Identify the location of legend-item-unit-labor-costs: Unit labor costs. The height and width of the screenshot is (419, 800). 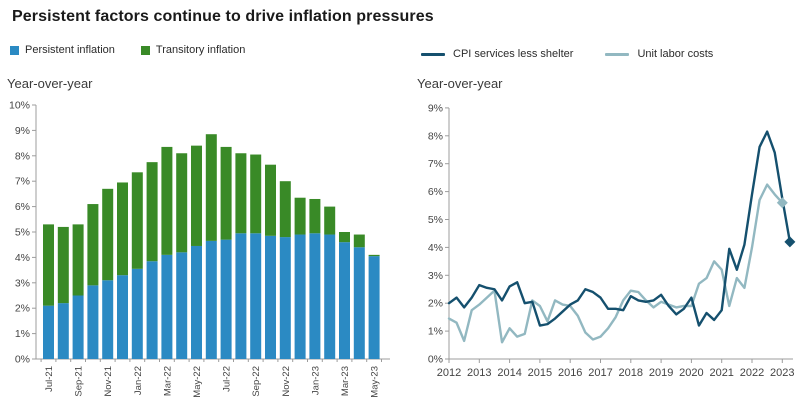
(659, 54).